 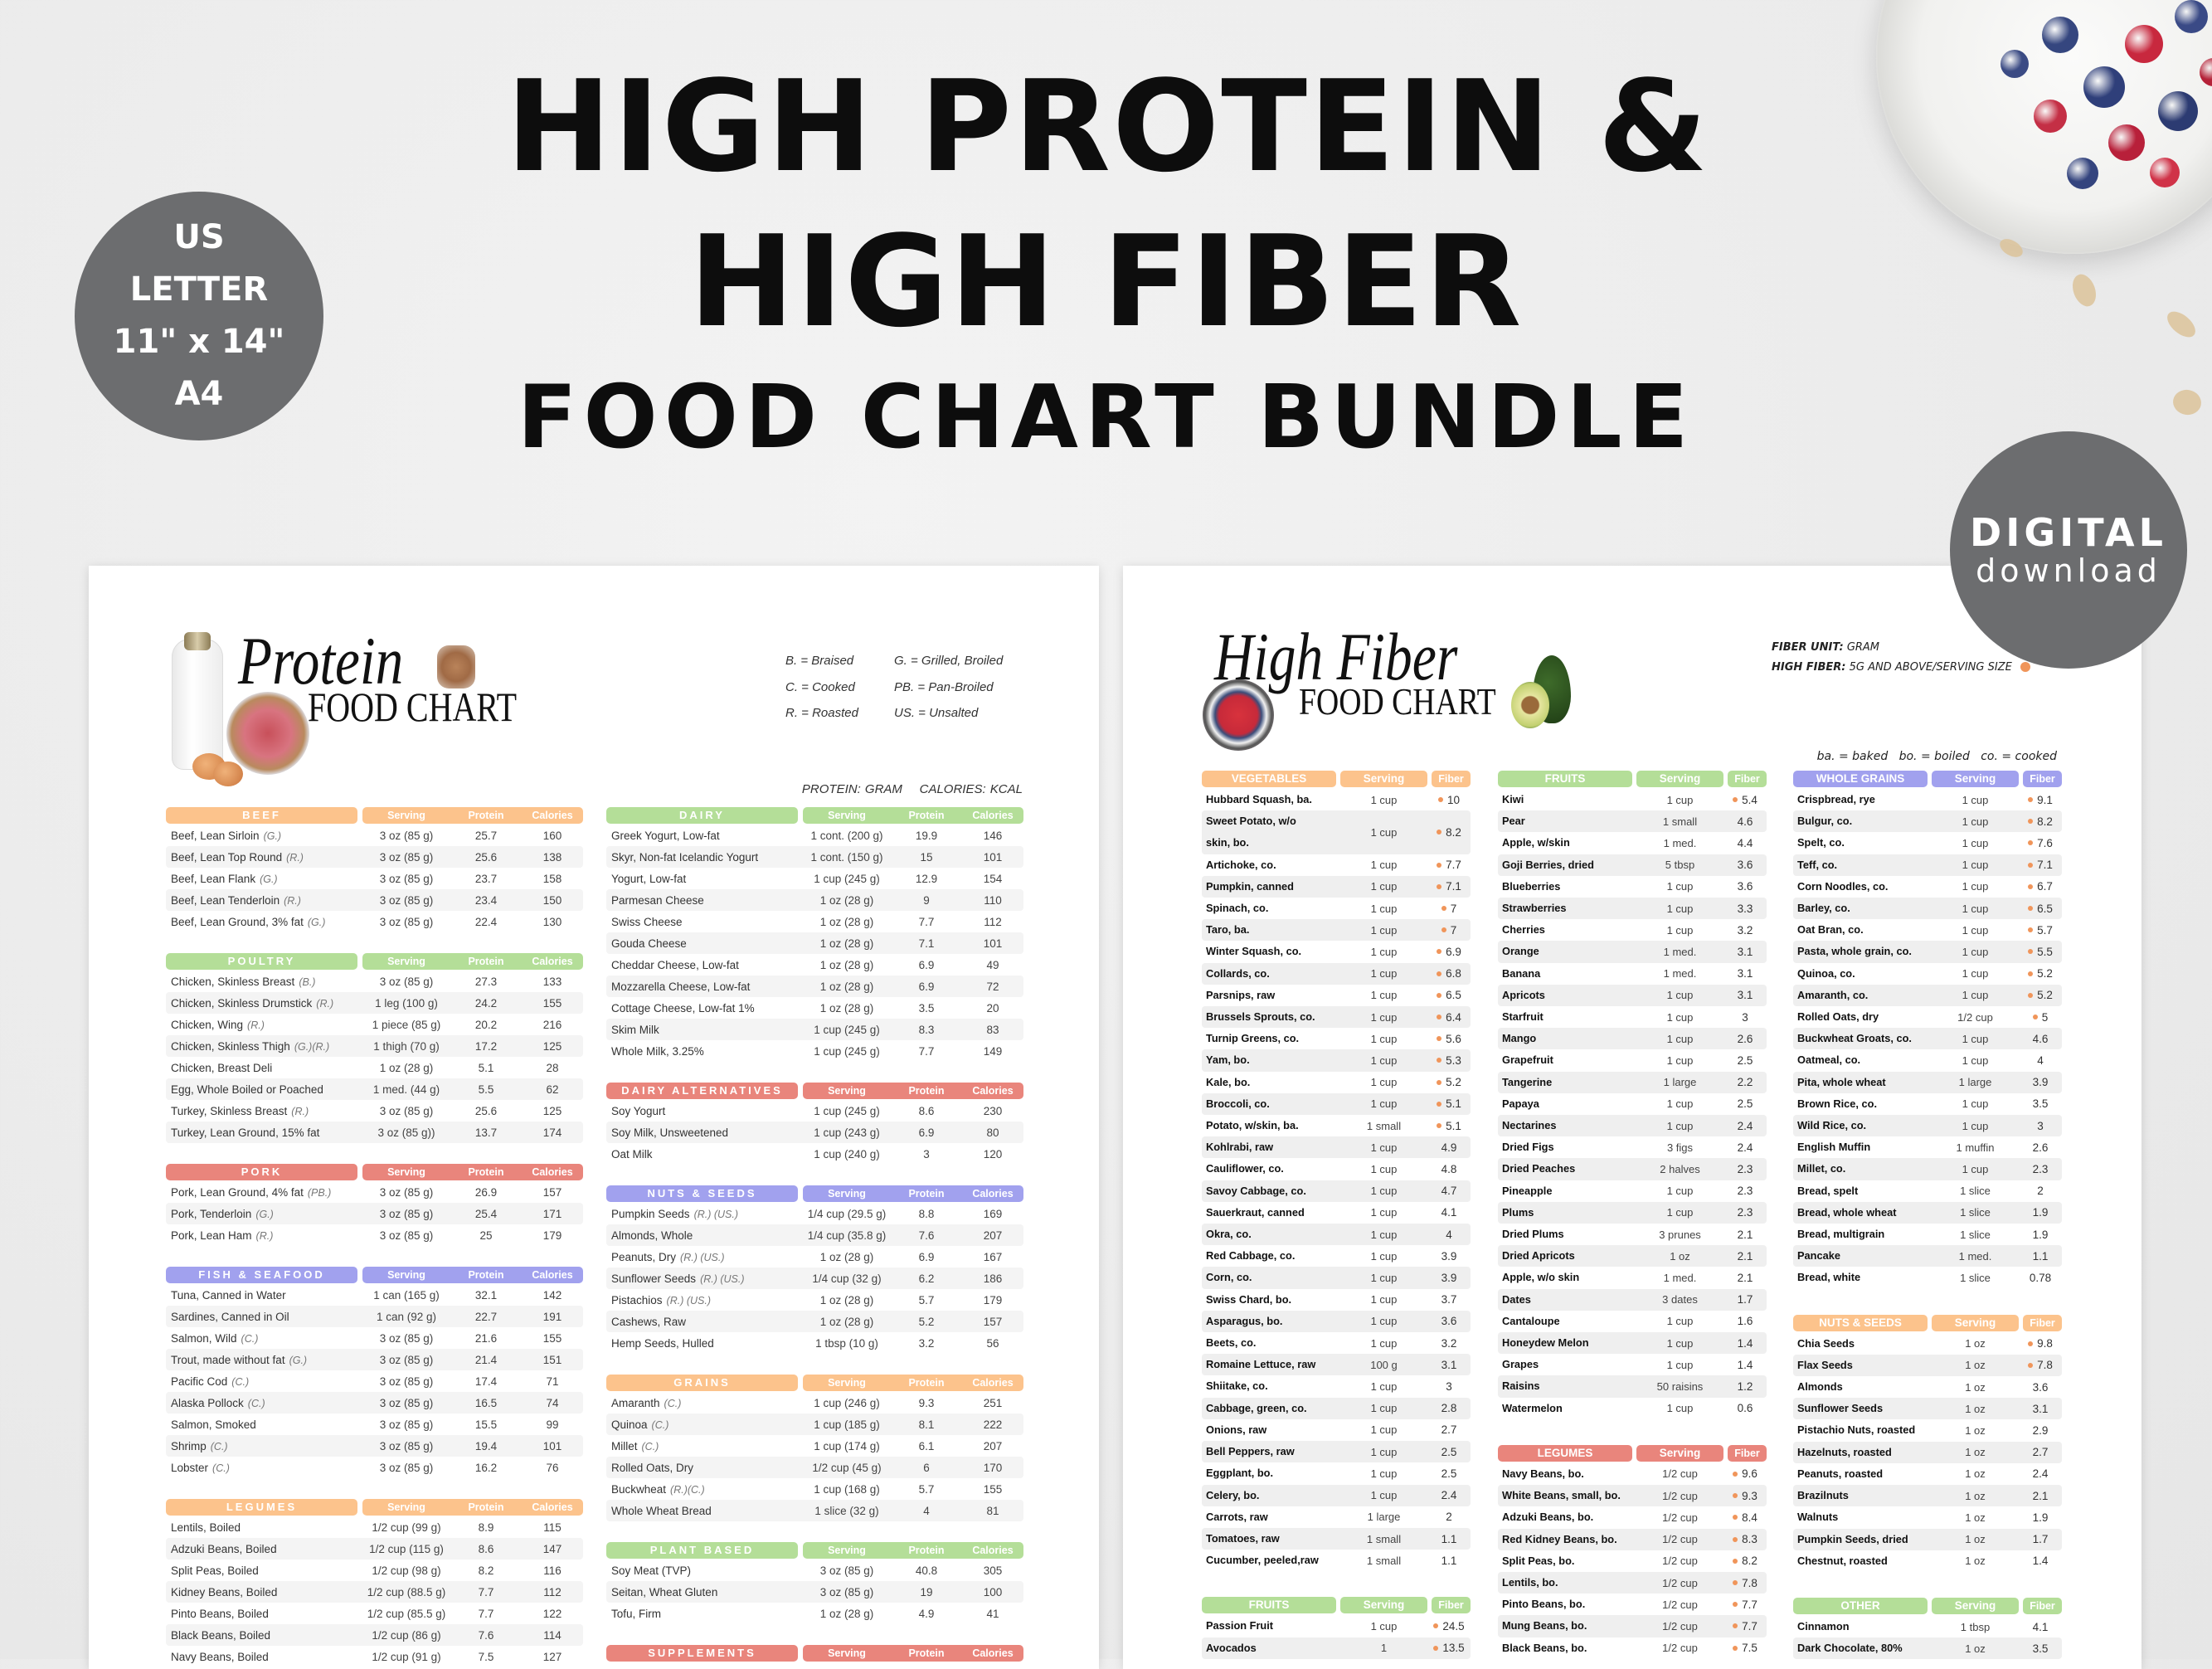 I want to click on protein-value: 7.1, so click(x=927, y=943).